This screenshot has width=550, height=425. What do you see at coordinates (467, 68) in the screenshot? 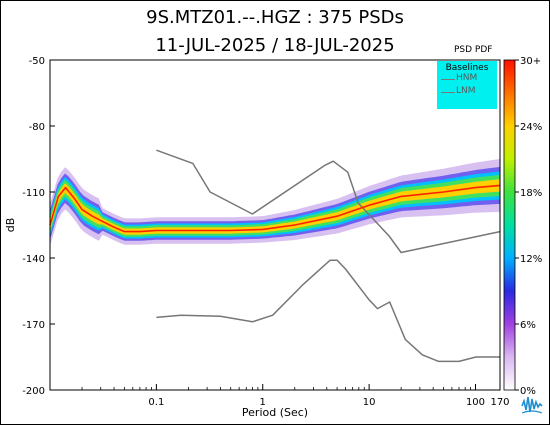
I see `legend-title: Baselines` at bounding box center [467, 68].